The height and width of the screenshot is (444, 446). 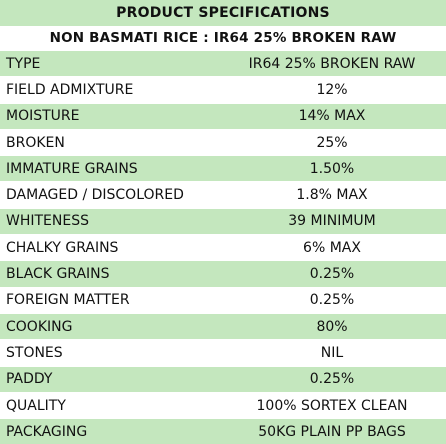 What do you see at coordinates (109, 300) in the screenshot?
I see `spec-label: FOREIGN MATTER` at bounding box center [109, 300].